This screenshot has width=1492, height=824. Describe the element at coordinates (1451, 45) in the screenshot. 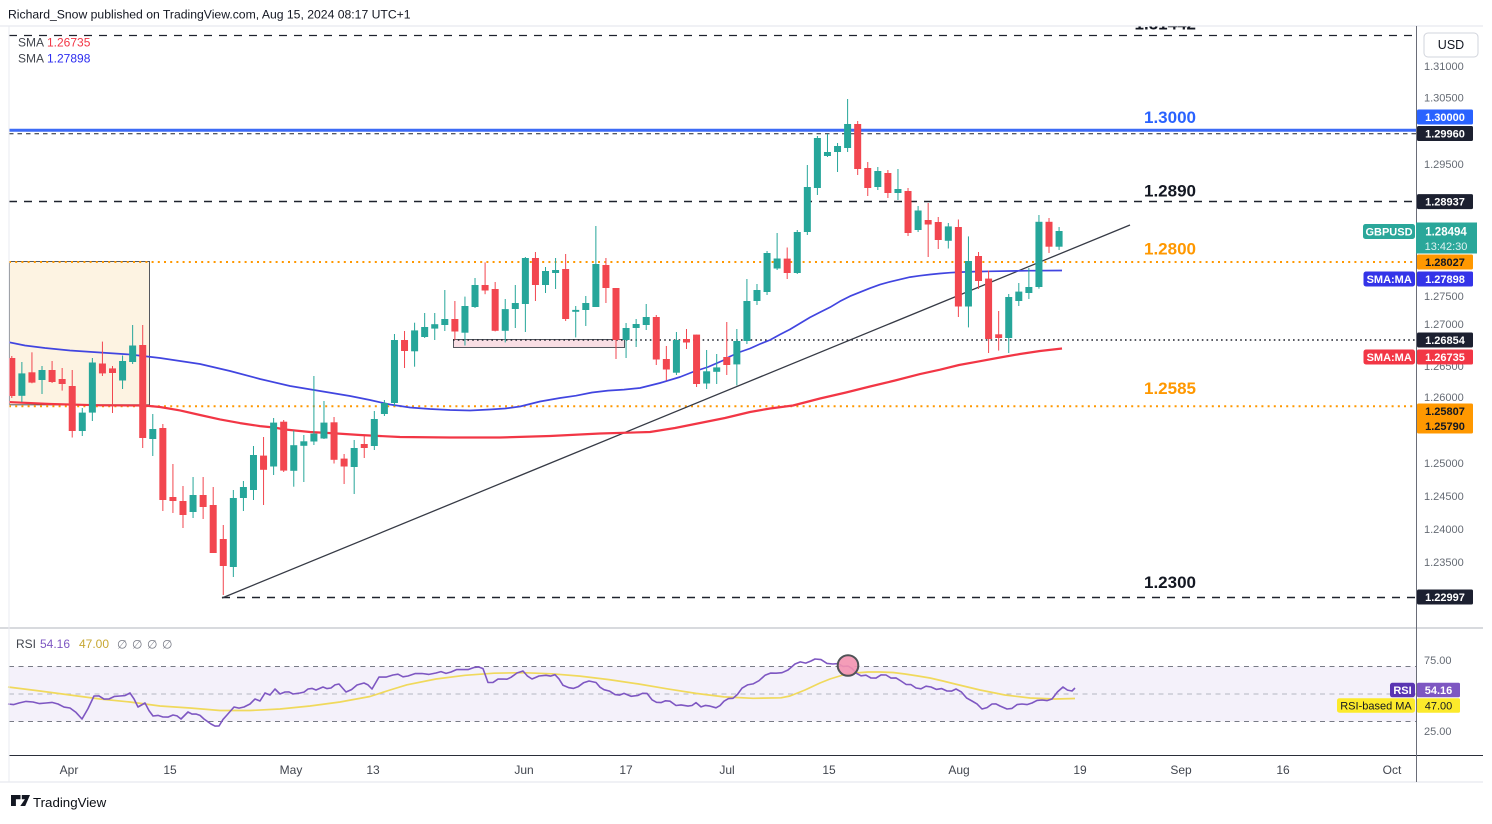

I see `svg-text: USD` at that location.